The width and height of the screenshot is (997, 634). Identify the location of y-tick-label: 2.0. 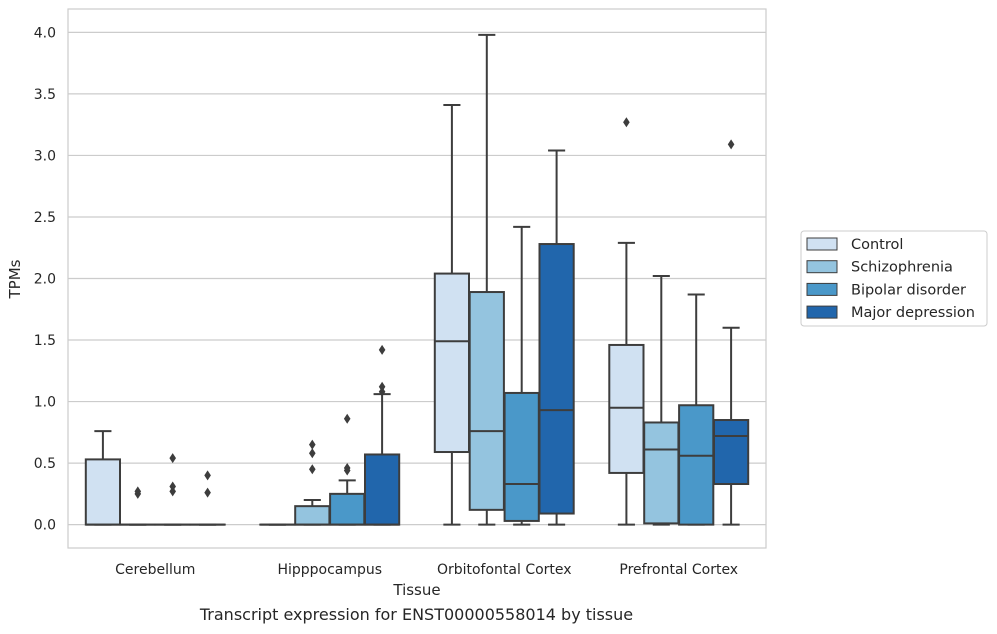
(45, 280).